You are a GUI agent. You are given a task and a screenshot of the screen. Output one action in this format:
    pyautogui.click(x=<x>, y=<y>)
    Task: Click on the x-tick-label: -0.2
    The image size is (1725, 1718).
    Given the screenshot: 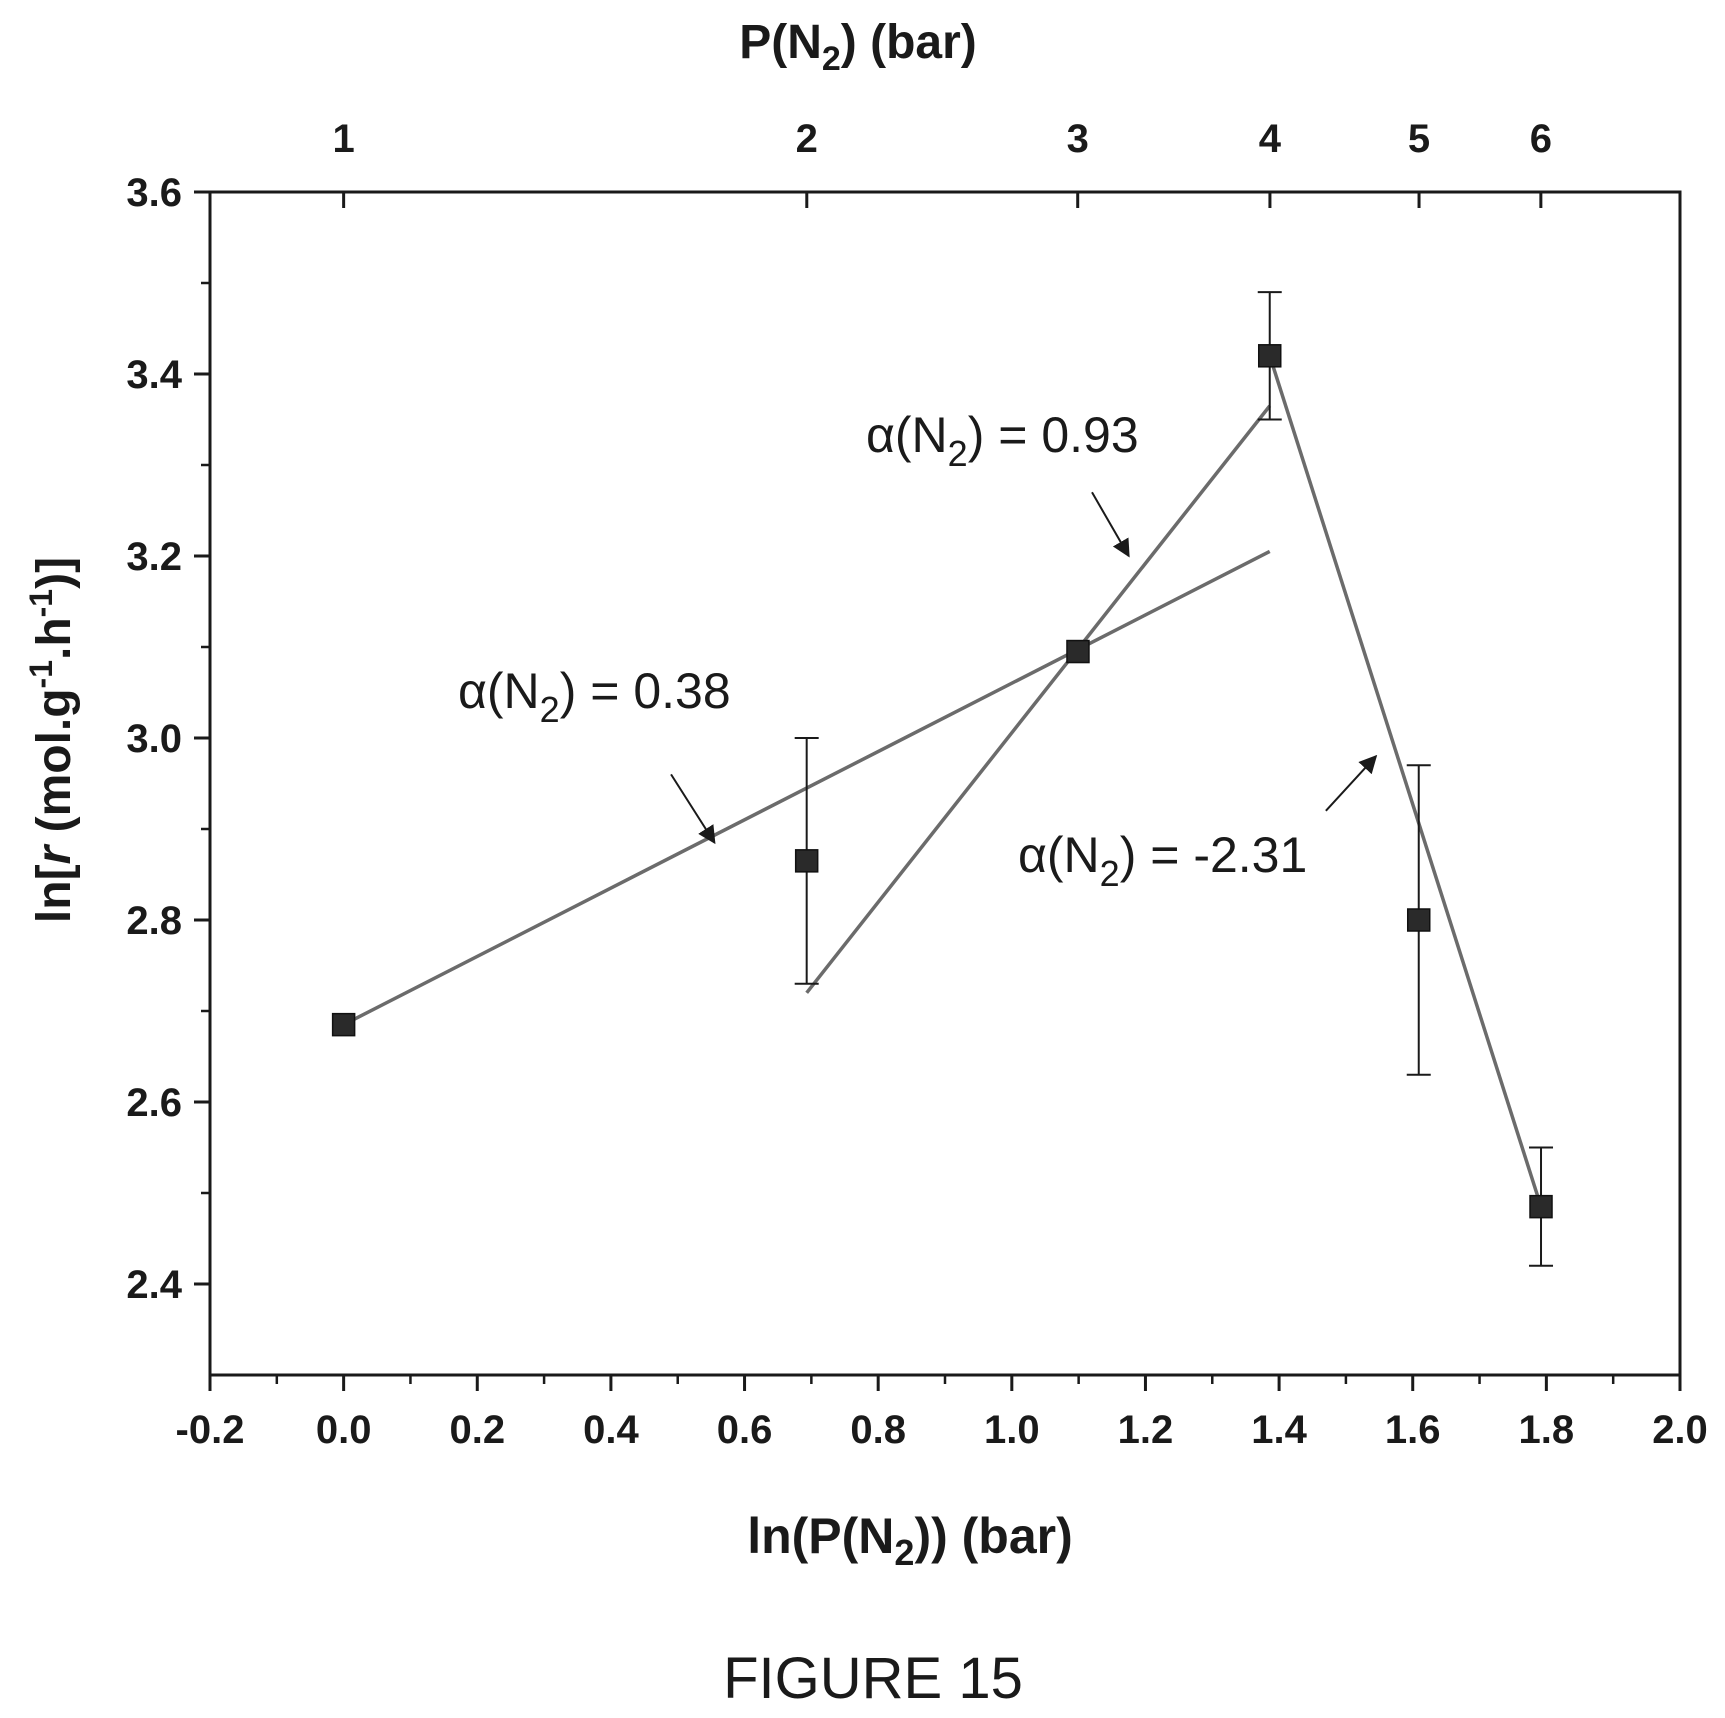 What is the action you would take?
    pyautogui.click(x=210, y=1430)
    